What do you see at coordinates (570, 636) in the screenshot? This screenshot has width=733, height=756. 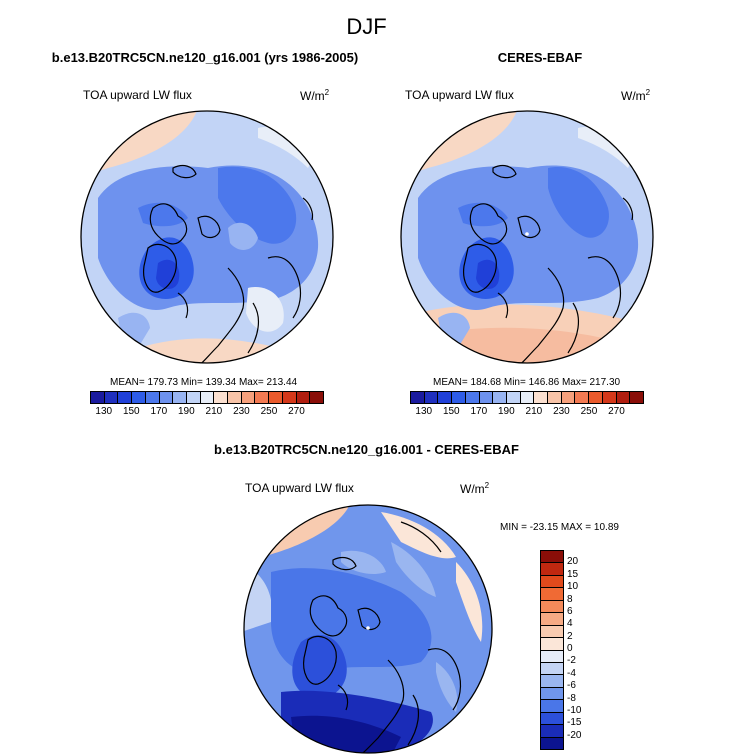 I see `panel-3-colorbar-tick-label: 2` at bounding box center [570, 636].